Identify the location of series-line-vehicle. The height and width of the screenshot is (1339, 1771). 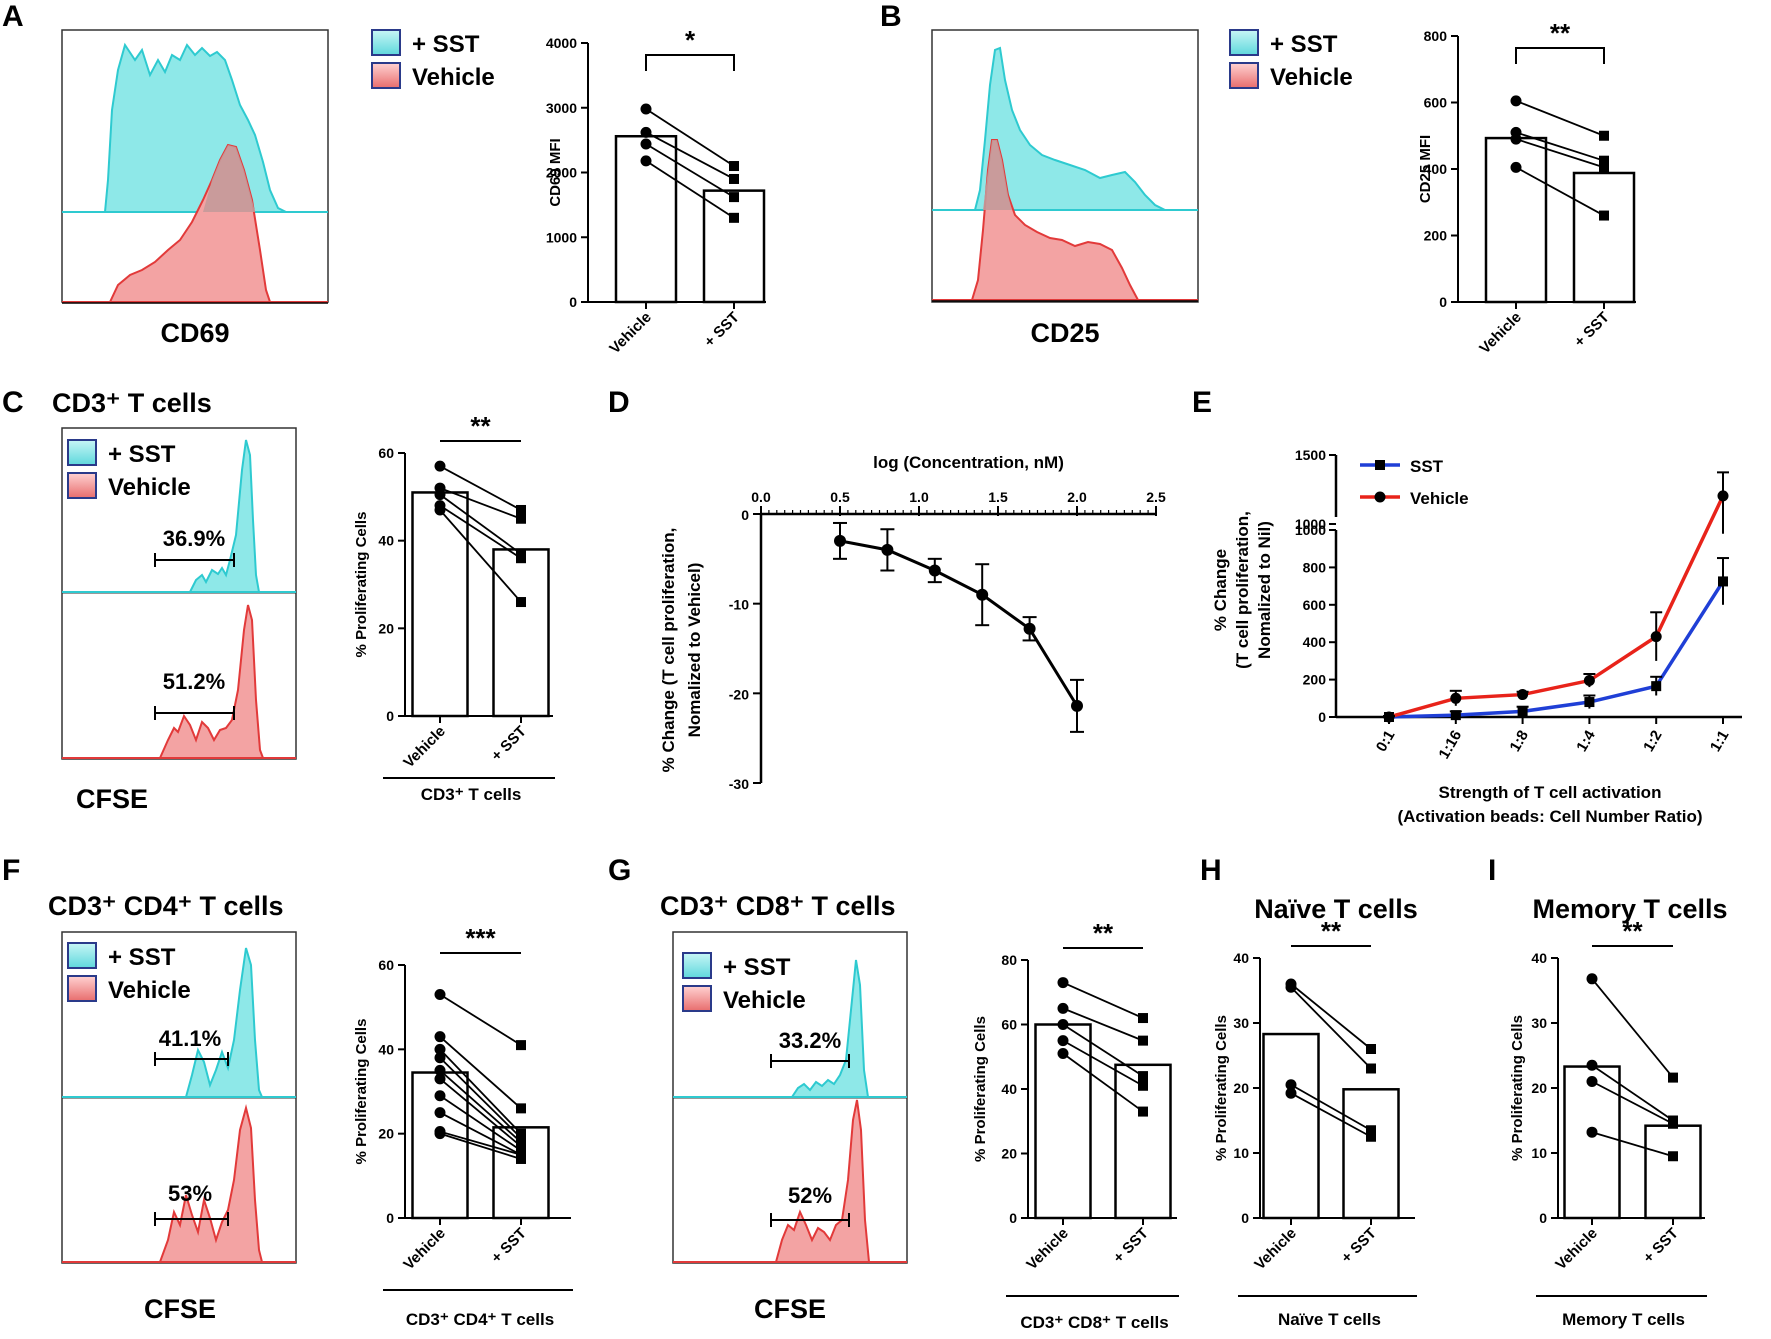
(1556, 607).